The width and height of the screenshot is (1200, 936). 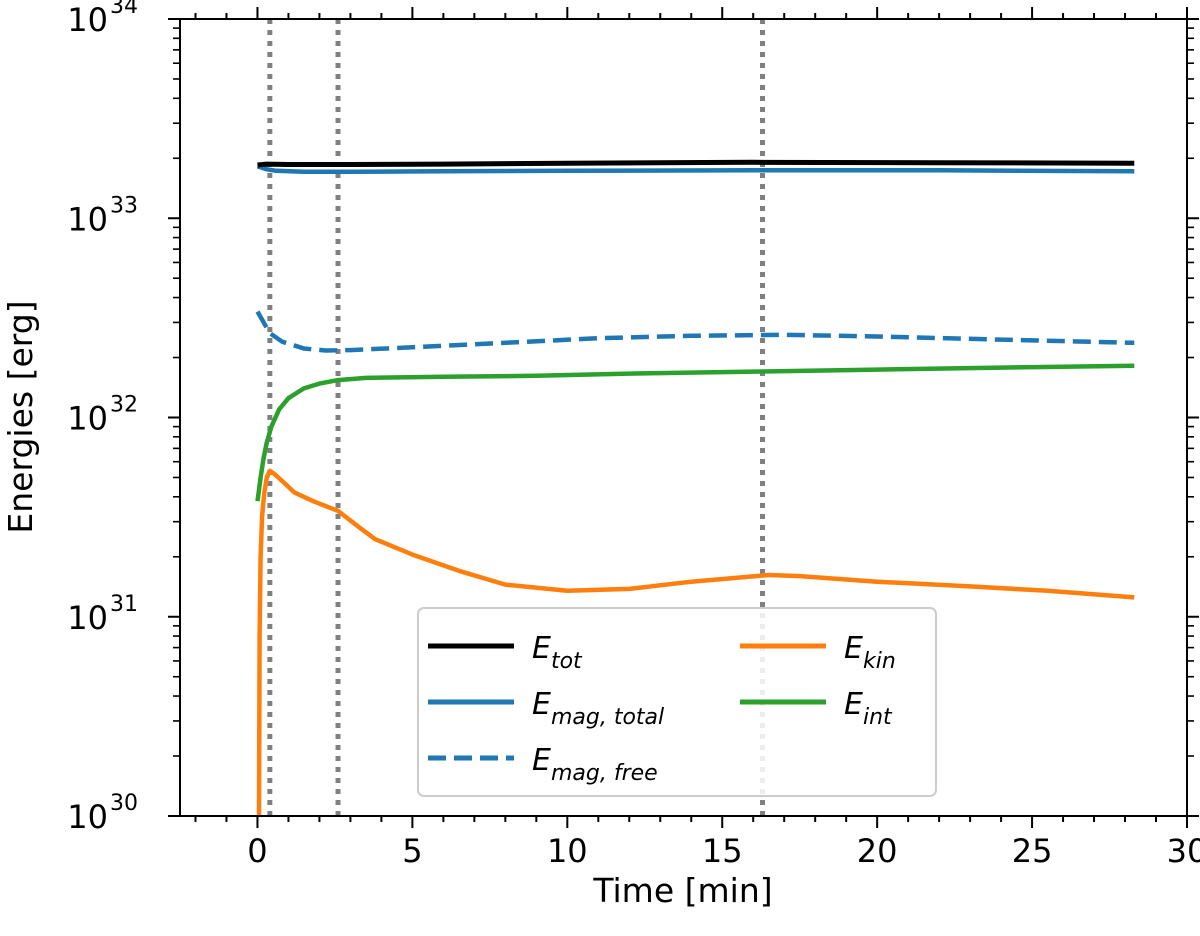 What do you see at coordinates (257, 851) in the screenshot?
I see `x-tick-label: 0` at bounding box center [257, 851].